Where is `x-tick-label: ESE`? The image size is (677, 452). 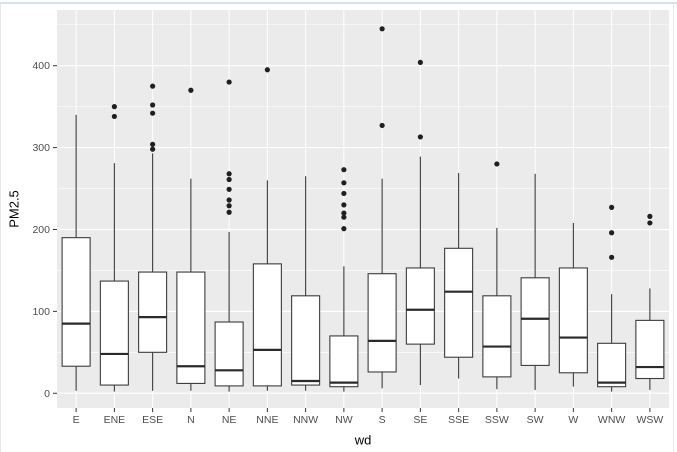 x-tick-label: ESE is located at coordinates (152, 420).